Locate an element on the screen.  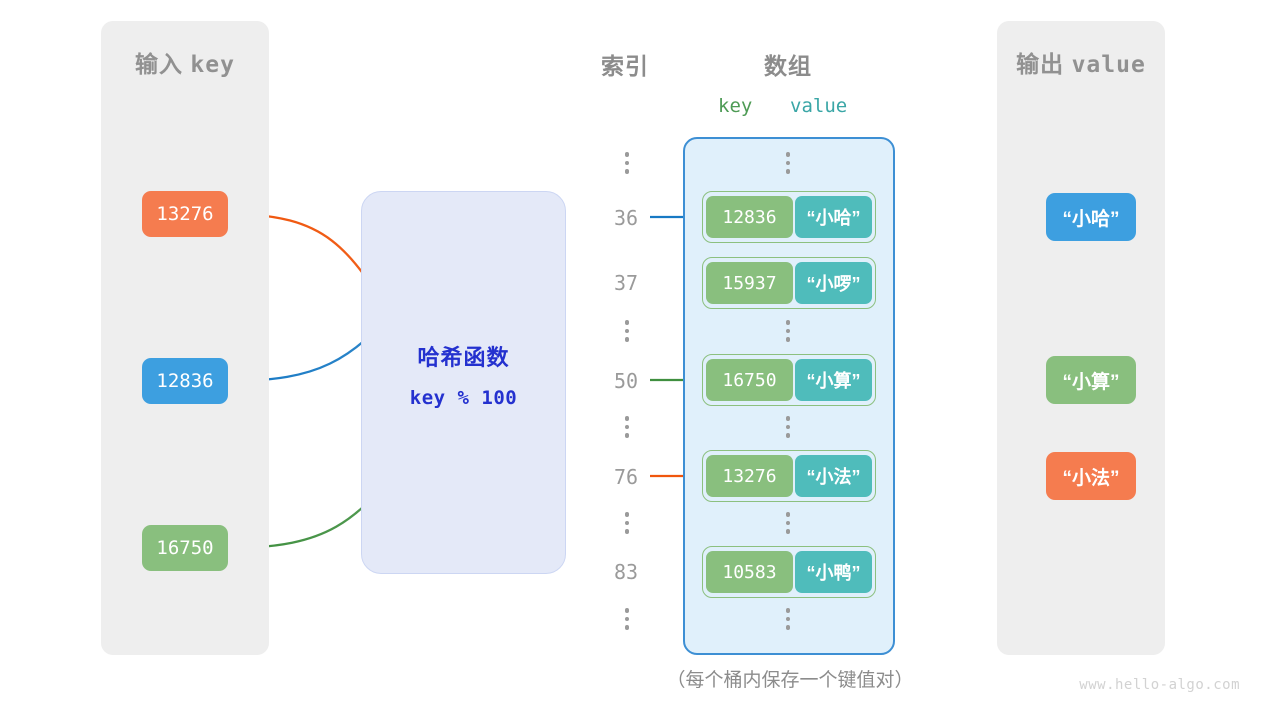
bucket-83: 10583 “小鸭” is located at coordinates (789, 572).